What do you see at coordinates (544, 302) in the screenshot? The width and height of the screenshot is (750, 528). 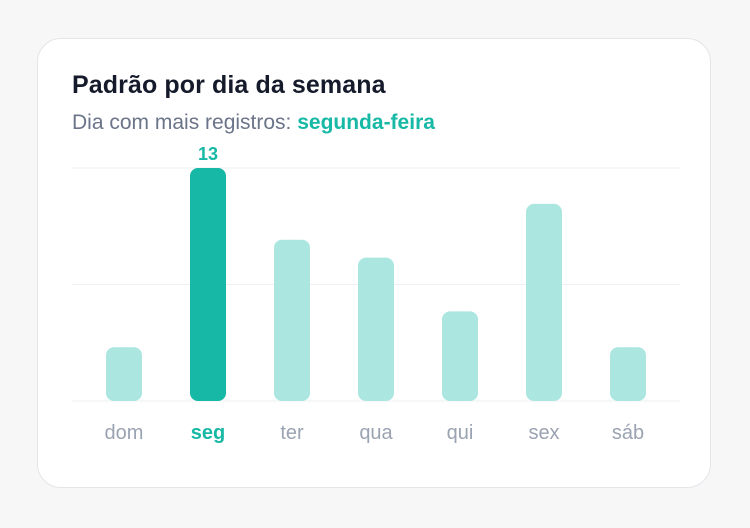 I see `bar-sex` at bounding box center [544, 302].